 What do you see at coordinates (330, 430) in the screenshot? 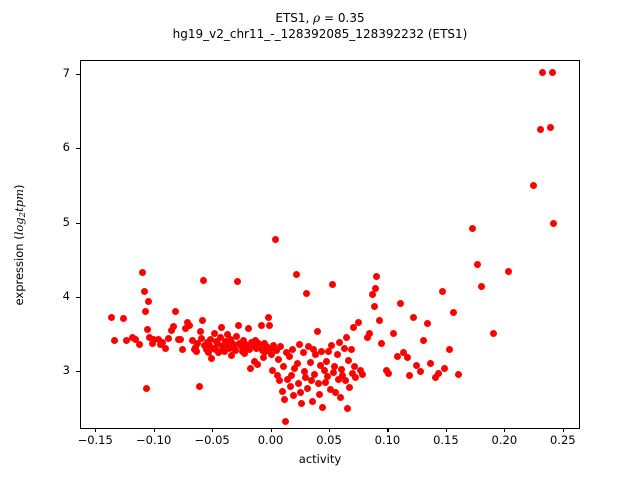
I see `x-tick-mark` at bounding box center [330, 430].